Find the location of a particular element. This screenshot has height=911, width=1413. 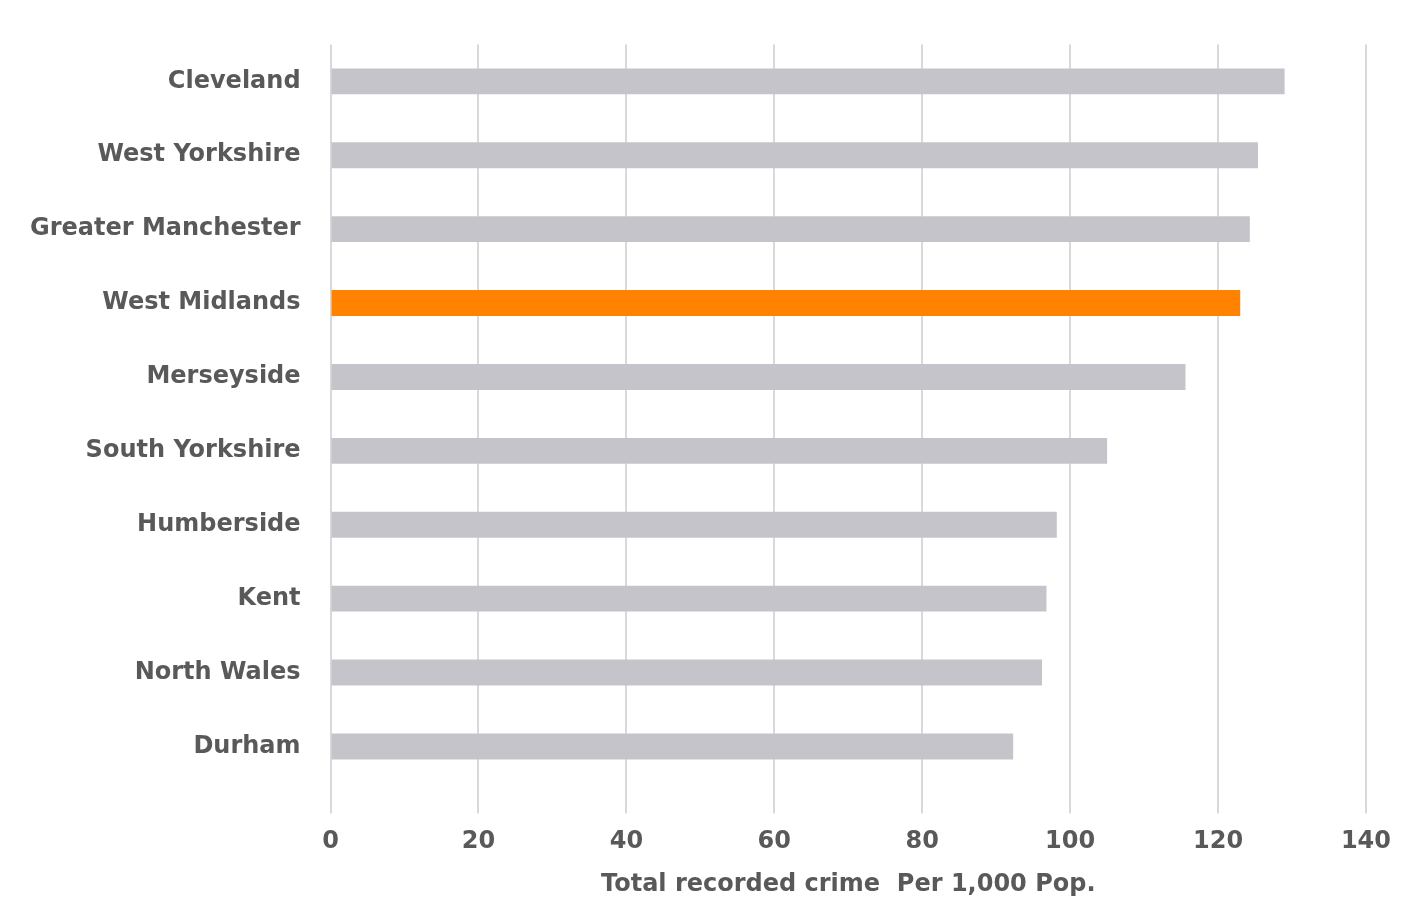

x-tick-label: 100 is located at coordinates (1070, 840).